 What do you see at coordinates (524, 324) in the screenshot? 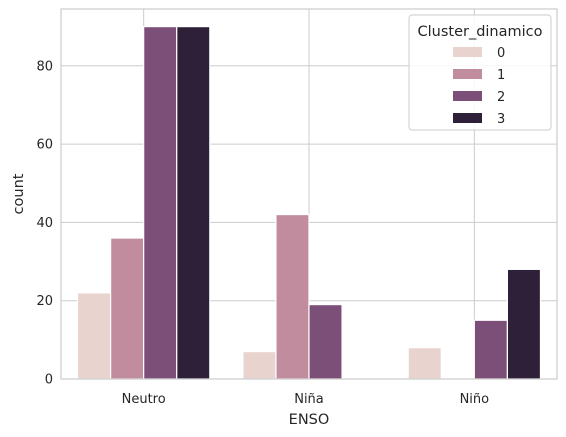
I see `bar-niño-cluster-3` at bounding box center [524, 324].